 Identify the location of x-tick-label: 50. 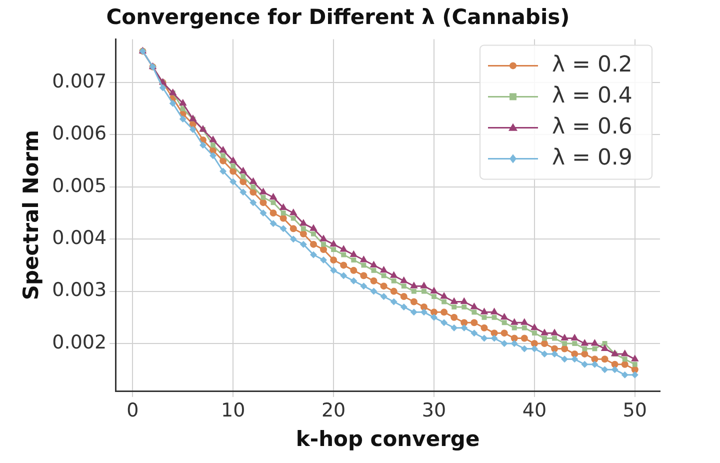
(634, 410).